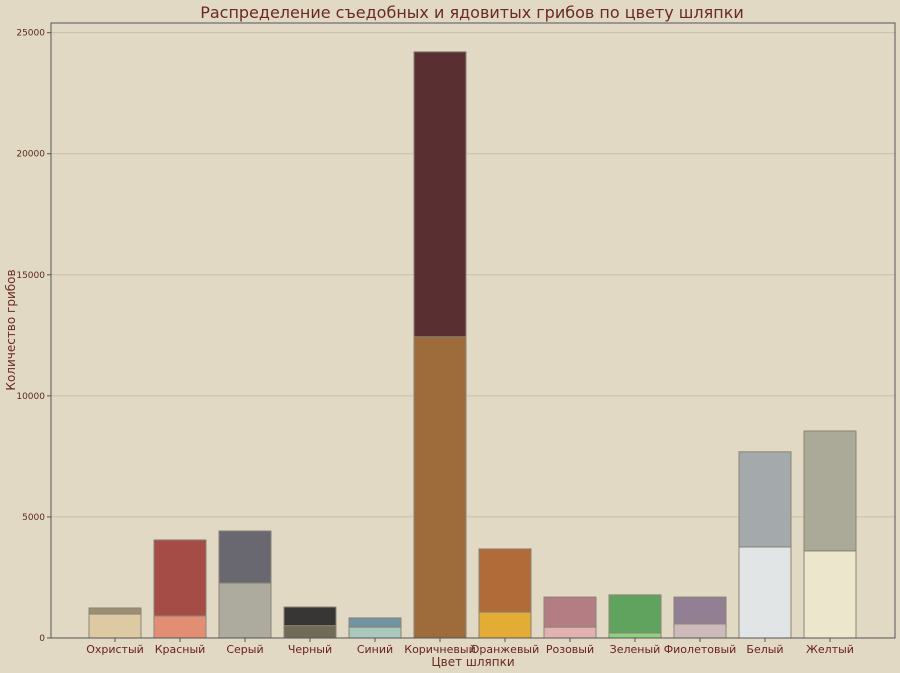 The height and width of the screenshot is (673, 900). What do you see at coordinates (310, 649) in the screenshot?
I see `x-tick-label: Черный` at bounding box center [310, 649].